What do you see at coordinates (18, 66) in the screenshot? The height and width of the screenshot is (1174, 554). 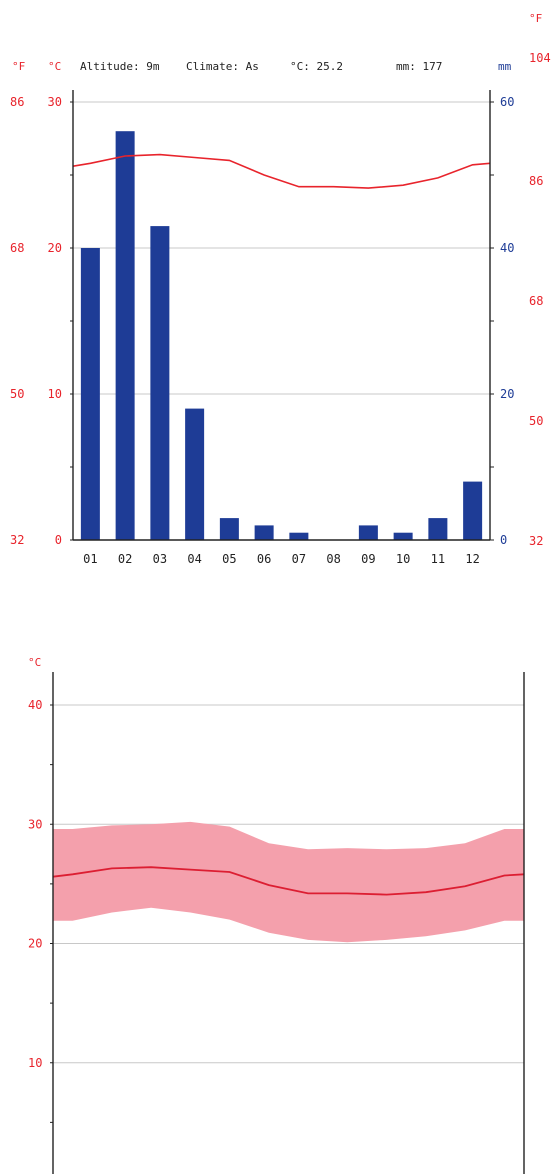 I see `left-f-unit: °F` at bounding box center [18, 66].